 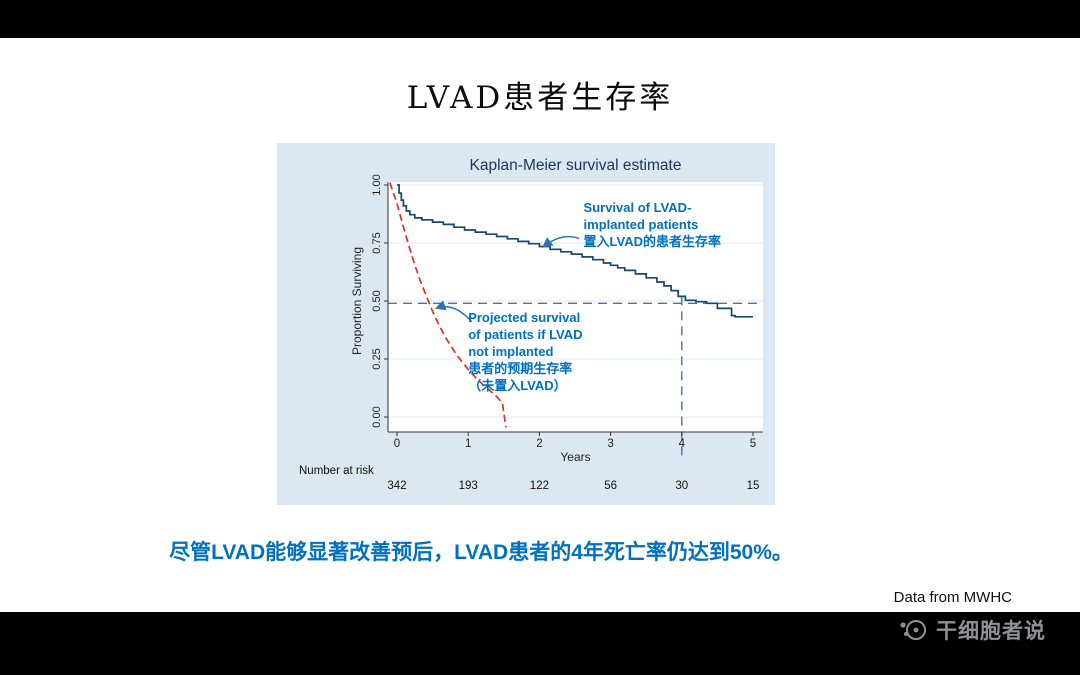 What do you see at coordinates (511, 352) in the screenshot?
I see `annotation-line: not implanted` at bounding box center [511, 352].